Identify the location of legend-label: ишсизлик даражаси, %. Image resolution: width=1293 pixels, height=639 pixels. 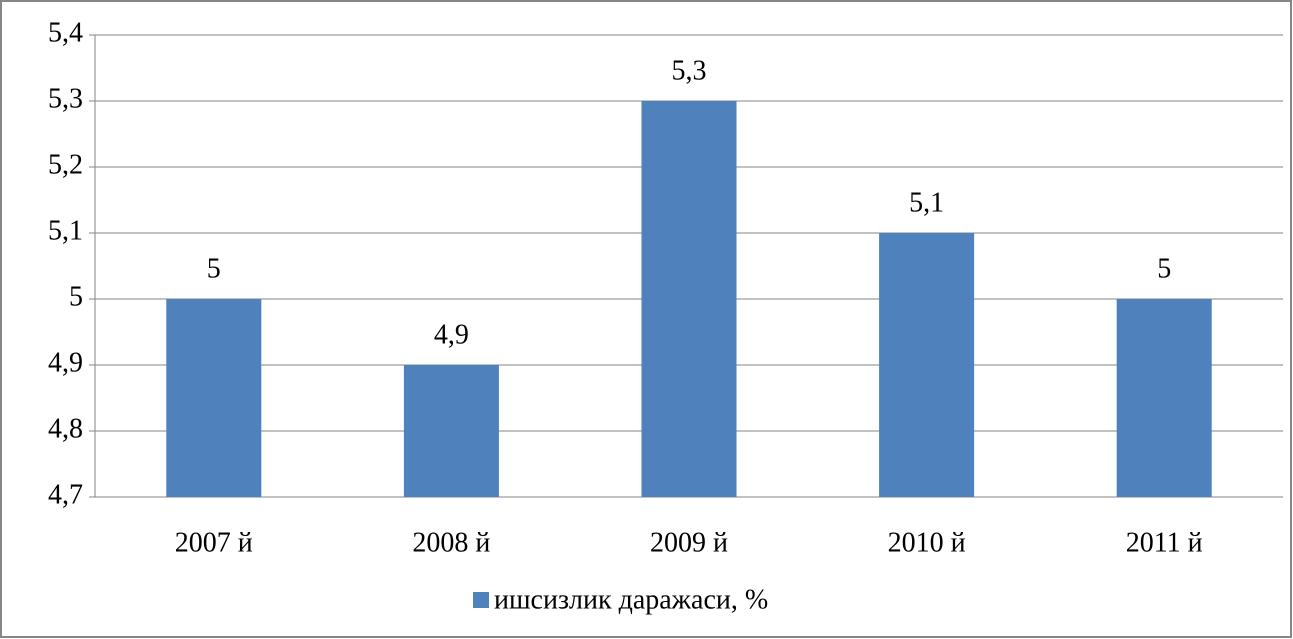
(631, 599).